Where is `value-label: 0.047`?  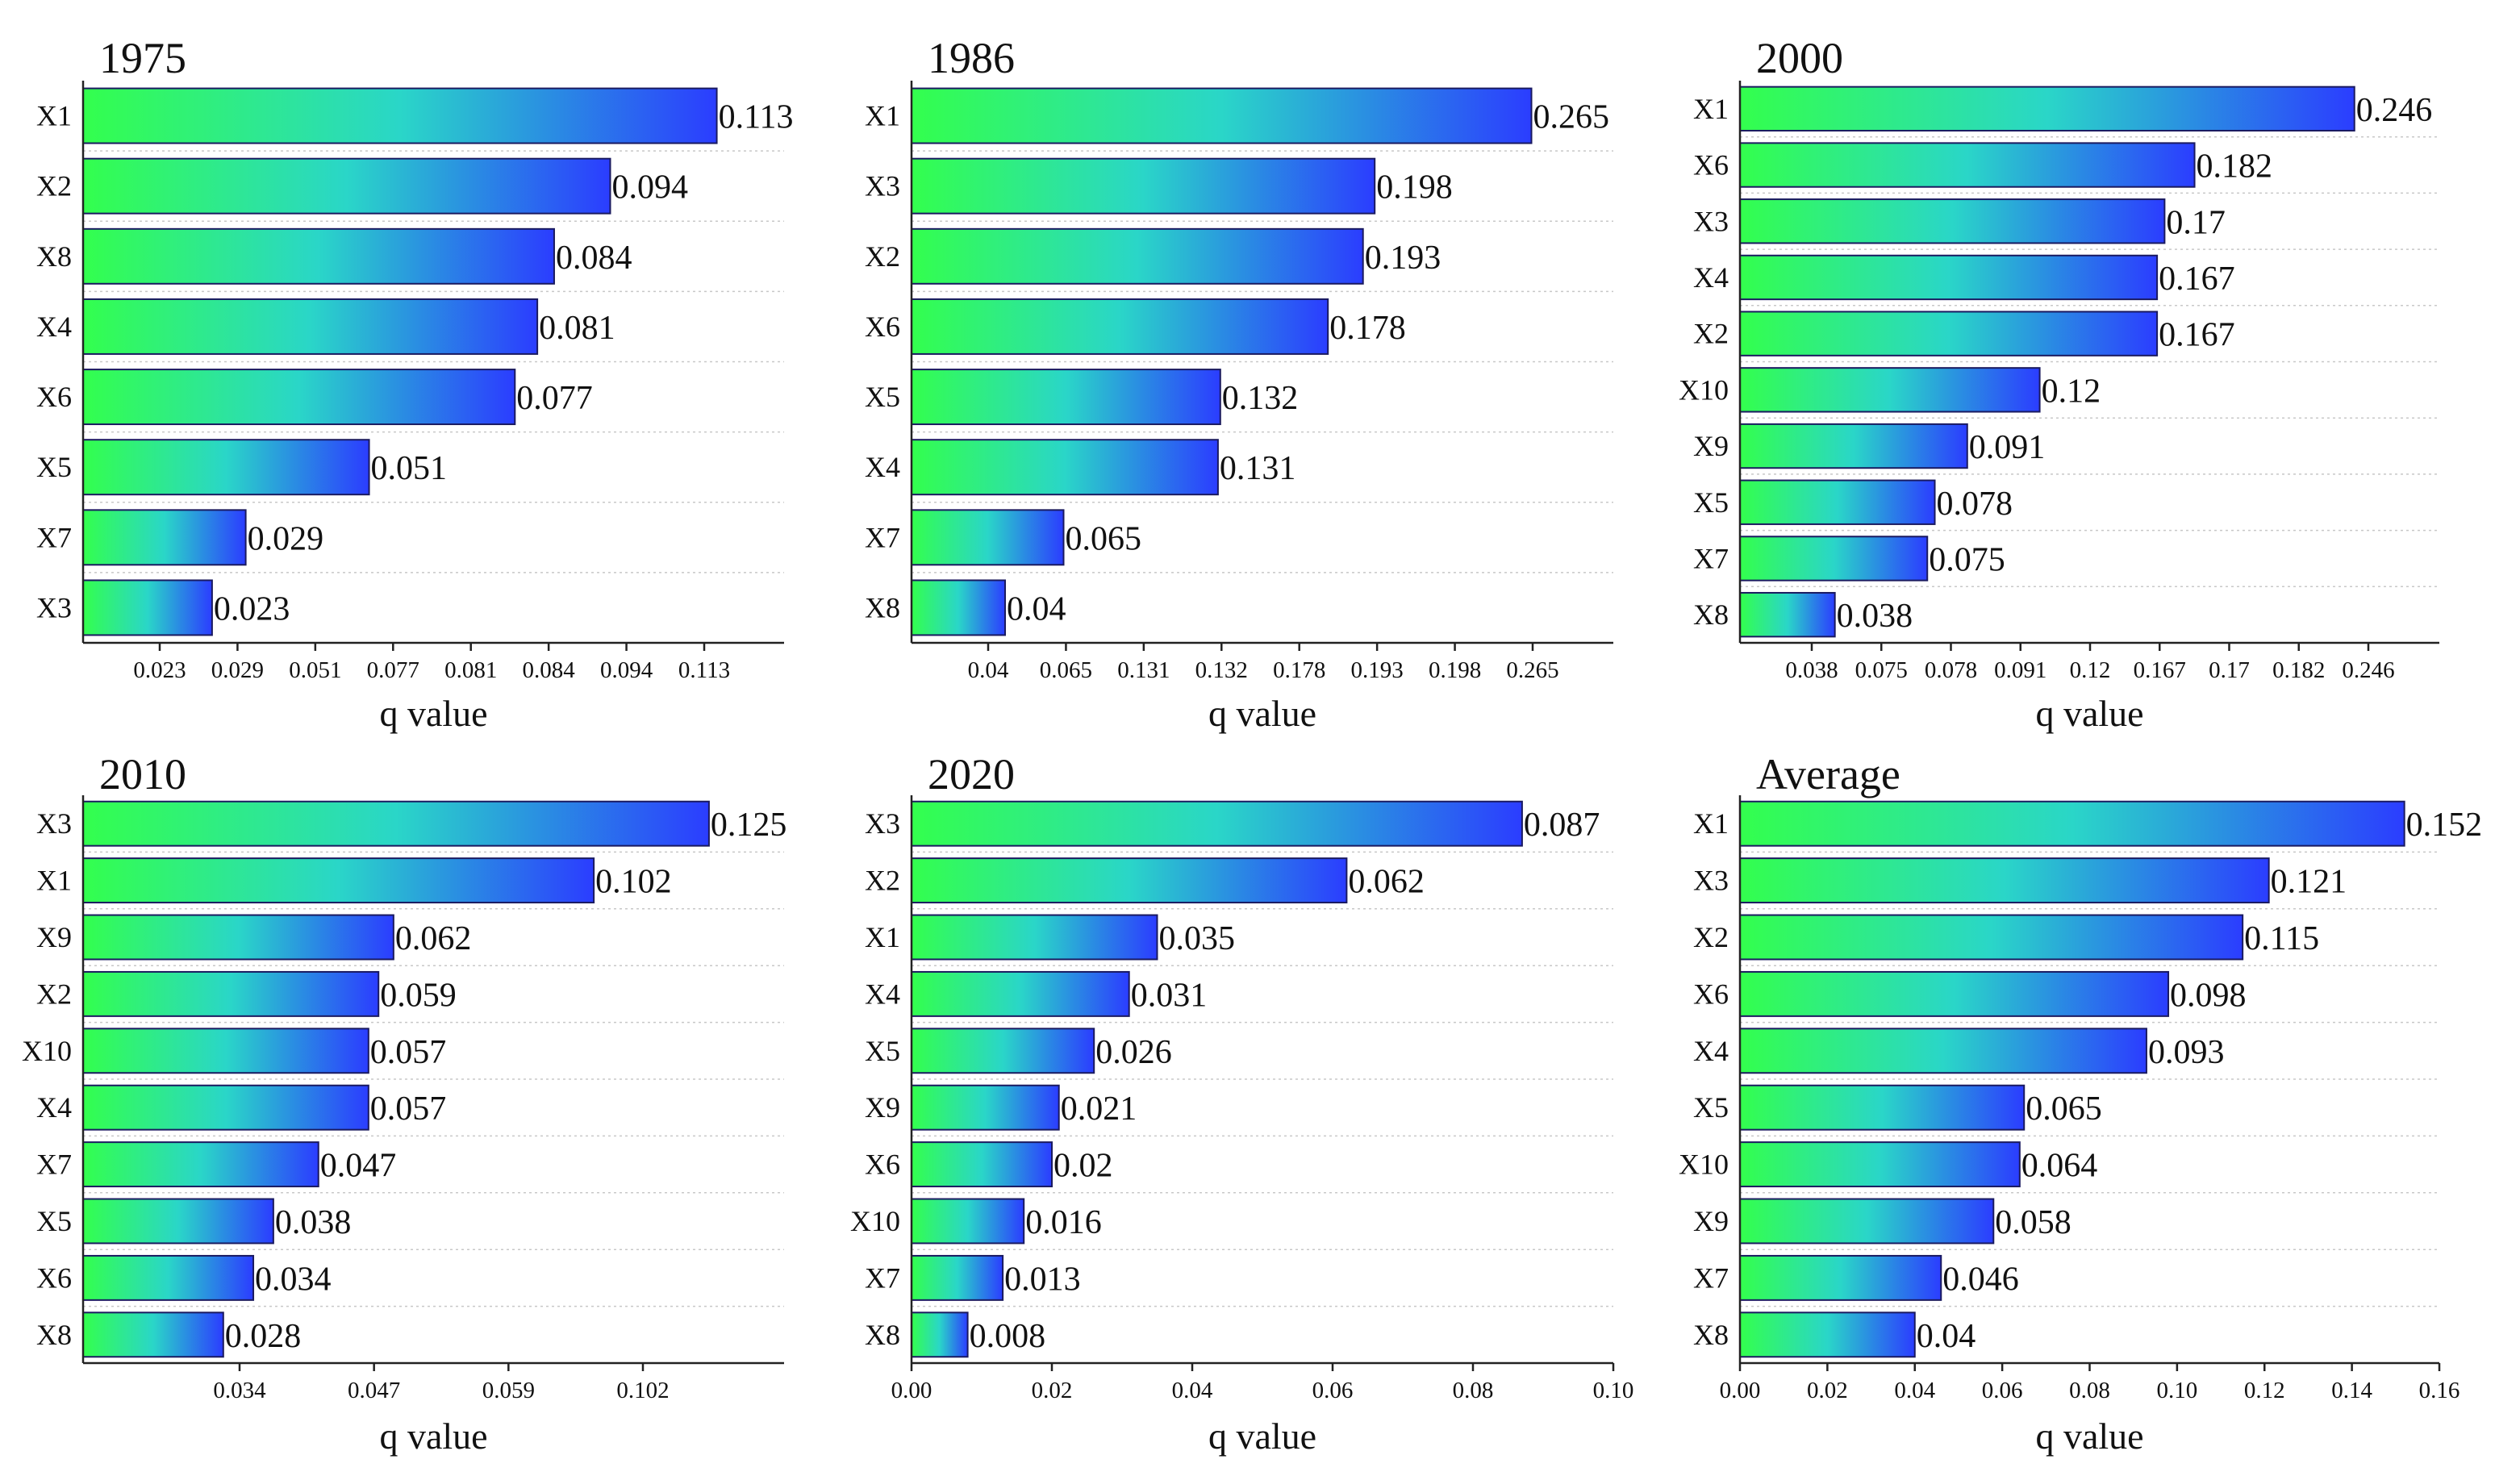
value-label: 0.047 is located at coordinates (358, 1166).